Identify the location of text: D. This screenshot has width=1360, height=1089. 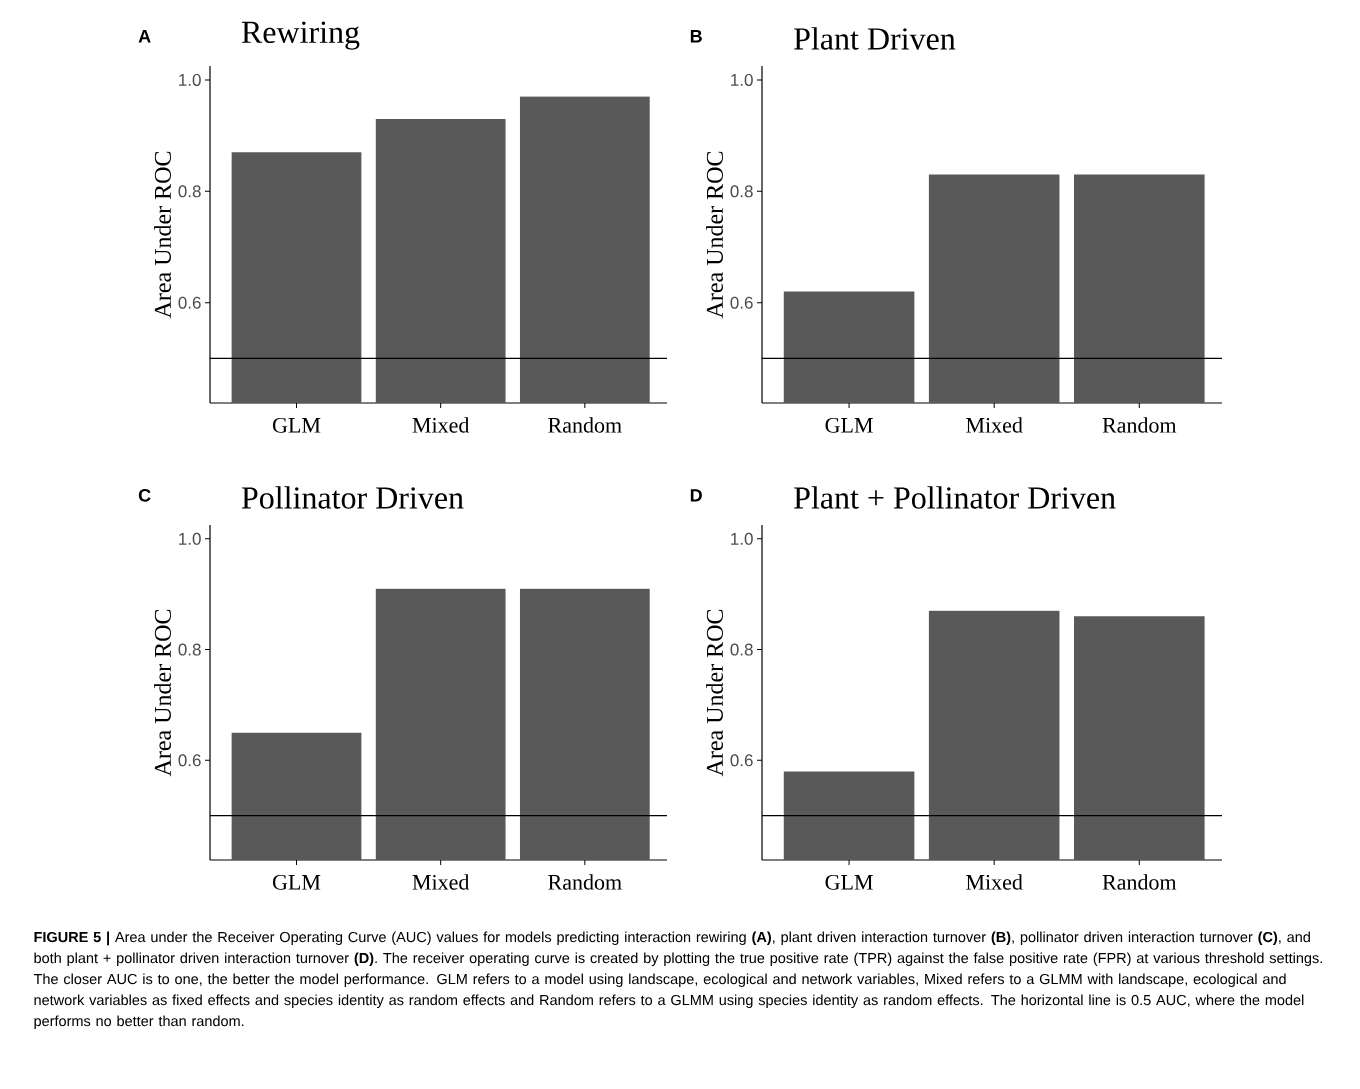
(696, 495).